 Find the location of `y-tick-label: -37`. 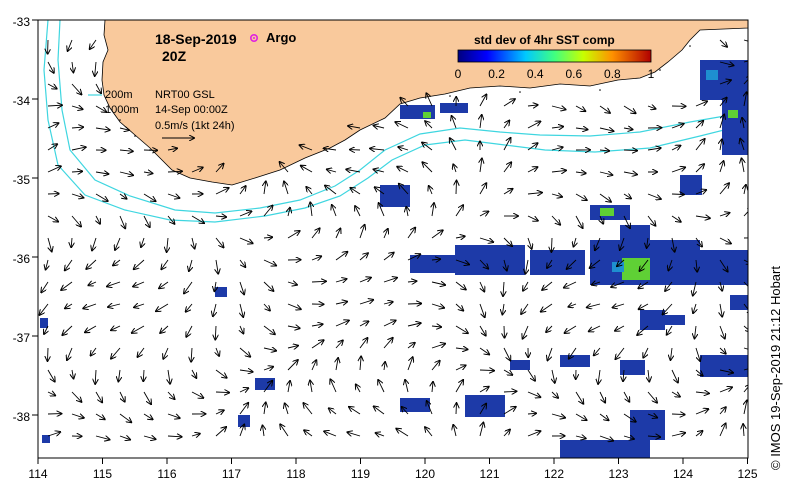

y-tick-label: -37 is located at coordinates (22, 338).